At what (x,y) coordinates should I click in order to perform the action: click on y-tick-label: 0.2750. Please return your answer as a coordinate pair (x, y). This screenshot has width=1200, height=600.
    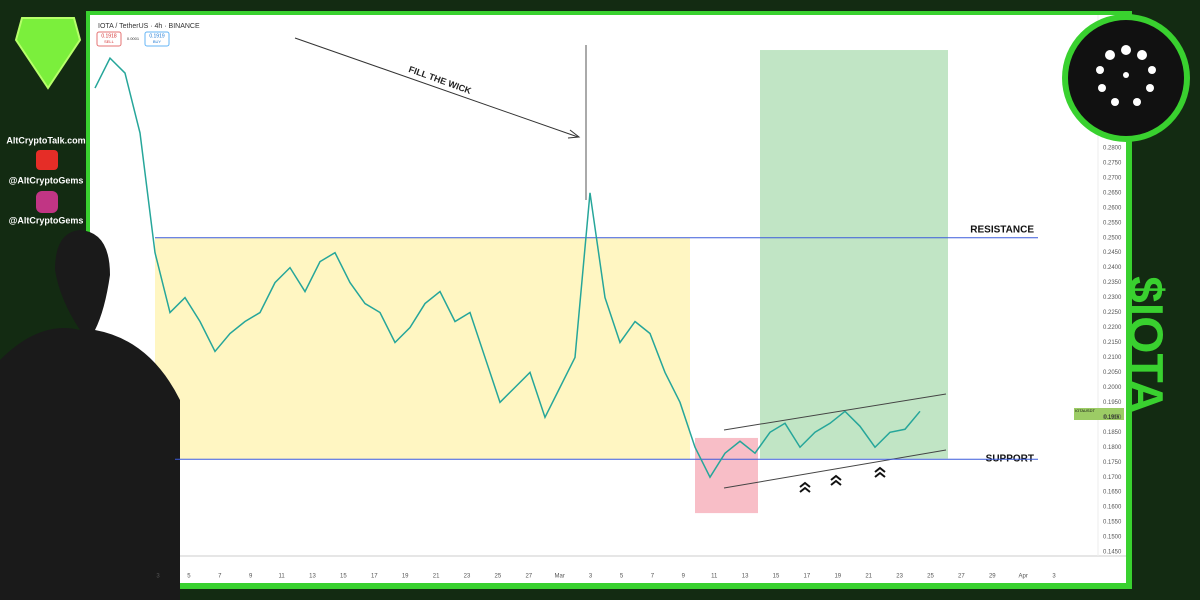
    Looking at the image, I should click on (1112, 163).